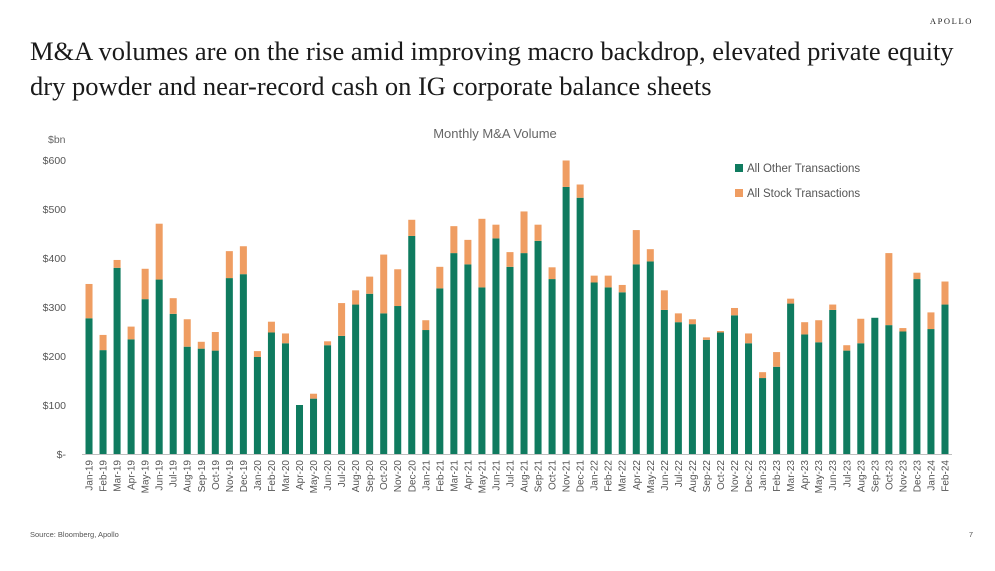 This screenshot has width=995, height=571. Describe the element at coordinates (496, 475) in the screenshot. I see `x-tick-label: Jun-21` at that location.